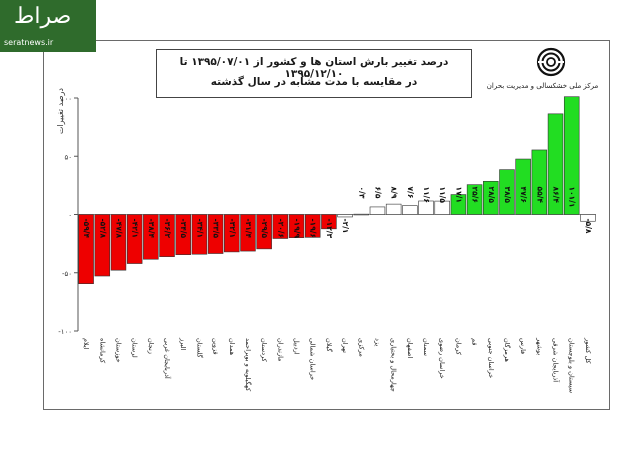 The image size is (640, 452). Describe the element at coordinates (151, 346) in the screenshot. I see `category-label: زنجان` at that location.